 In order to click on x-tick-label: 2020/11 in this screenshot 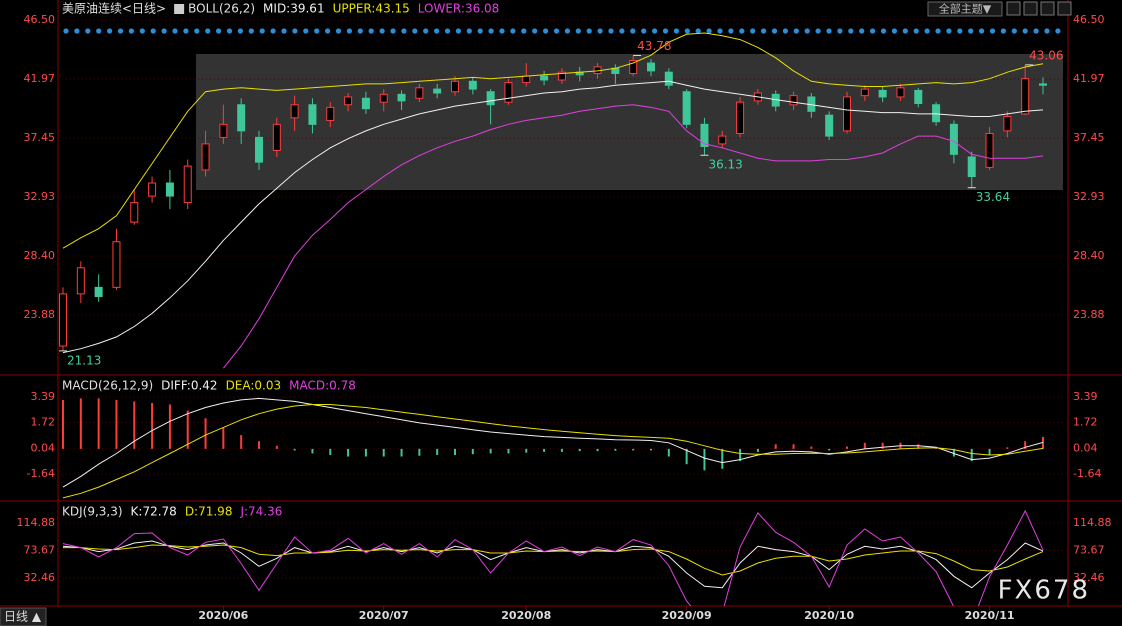, I will do `click(990, 615)`.